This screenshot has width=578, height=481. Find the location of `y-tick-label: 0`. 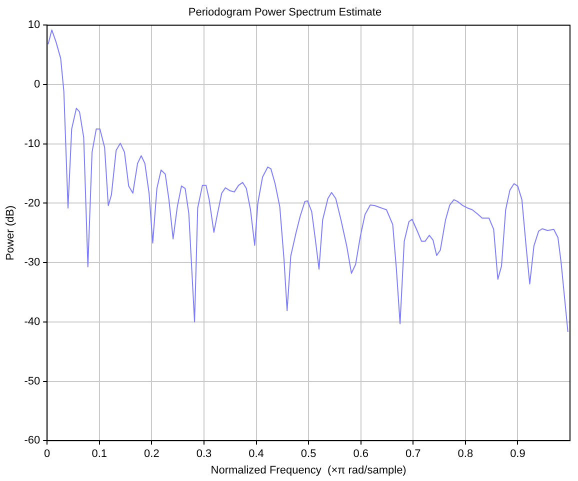

y-tick-label: 0 is located at coordinates (37, 84).